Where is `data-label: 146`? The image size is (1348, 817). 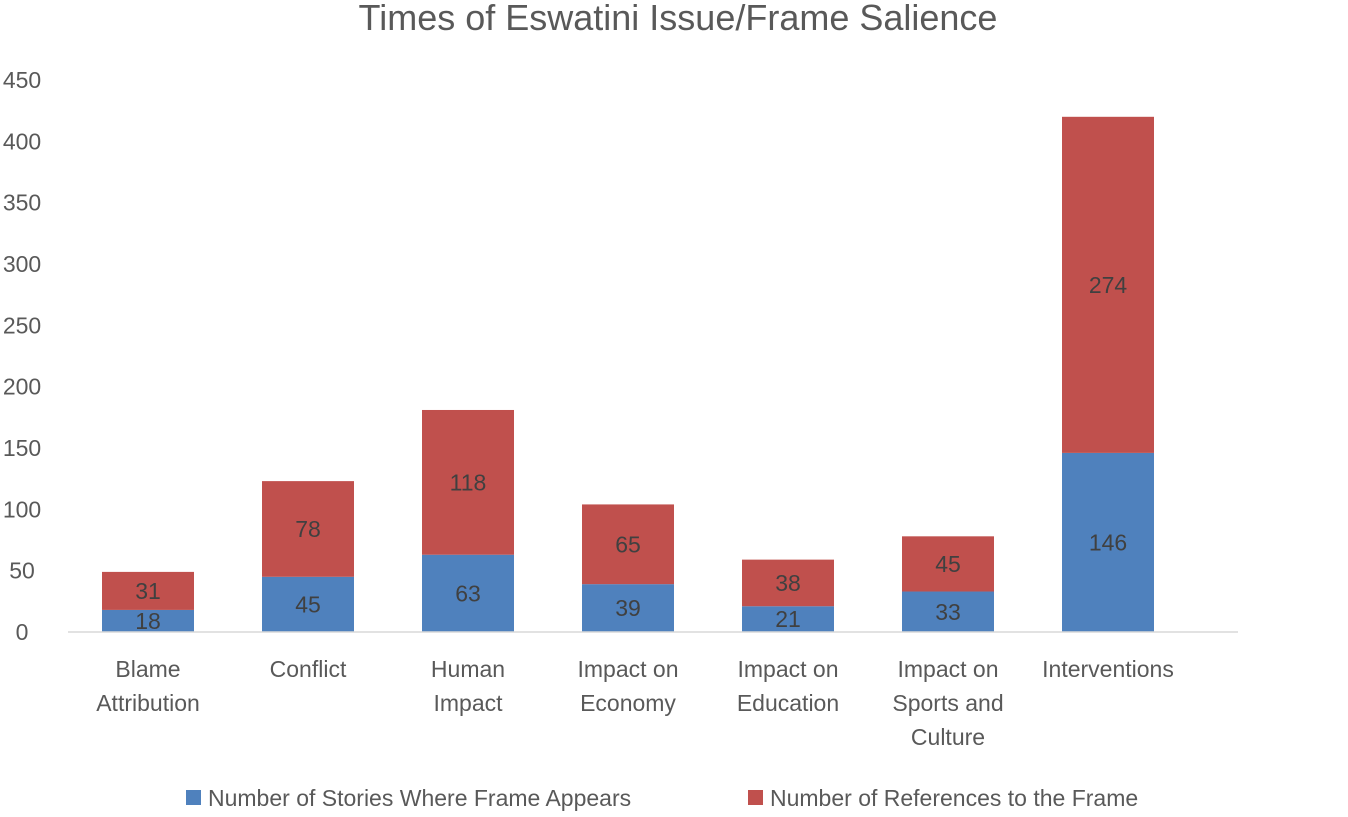
data-label: 146 is located at coordinates (1108, 542).